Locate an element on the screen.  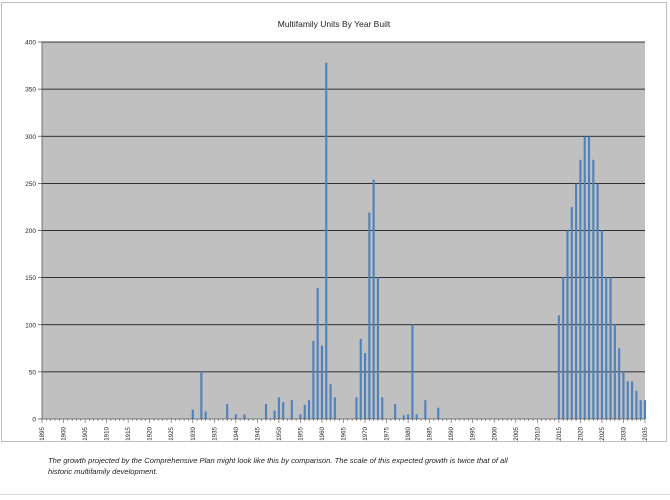
x-tick-label: 1910 is located at coordinates (107, 433).